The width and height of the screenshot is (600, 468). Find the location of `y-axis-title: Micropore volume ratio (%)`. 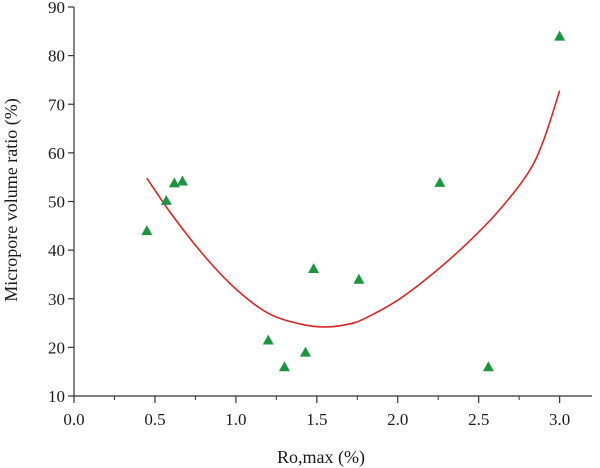

y-axis-title: Micropore volume ratio (%) is located at coordinates (11, 199).